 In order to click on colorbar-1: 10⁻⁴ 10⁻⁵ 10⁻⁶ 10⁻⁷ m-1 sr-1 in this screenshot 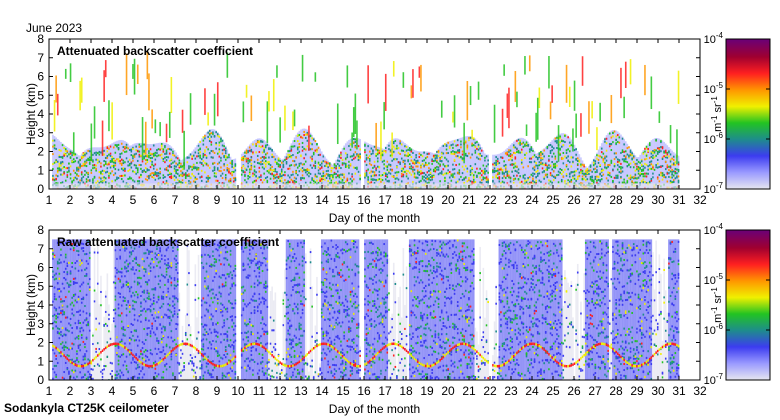, I will do `click(737, 113)`.